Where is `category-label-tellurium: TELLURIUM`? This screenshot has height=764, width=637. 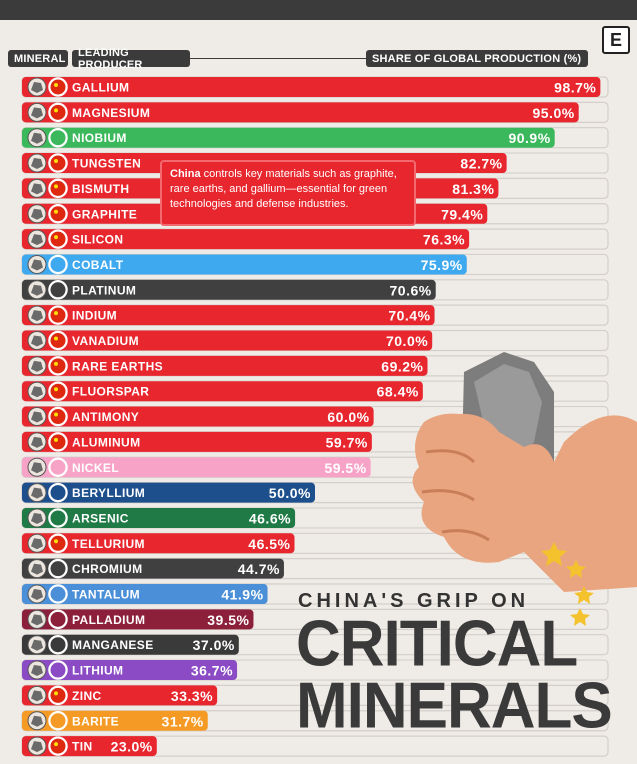 category-label-tellurium: TELLURIUM is located at coordinates (108, 544).